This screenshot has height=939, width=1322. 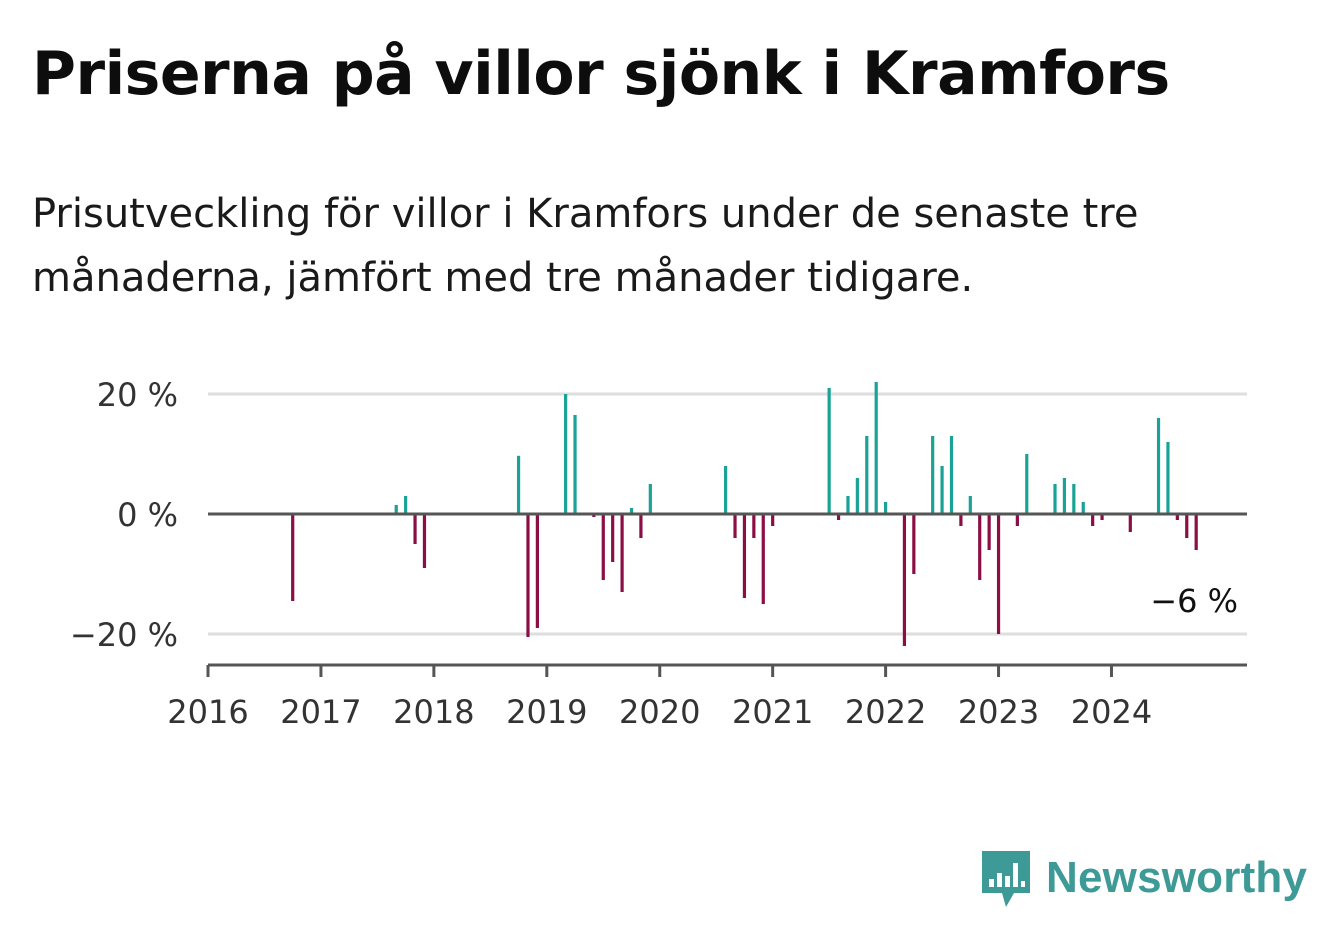 I want to click on chart-title: Priserna på villor sjönk i Kramfors, so click(x=601, y=74).